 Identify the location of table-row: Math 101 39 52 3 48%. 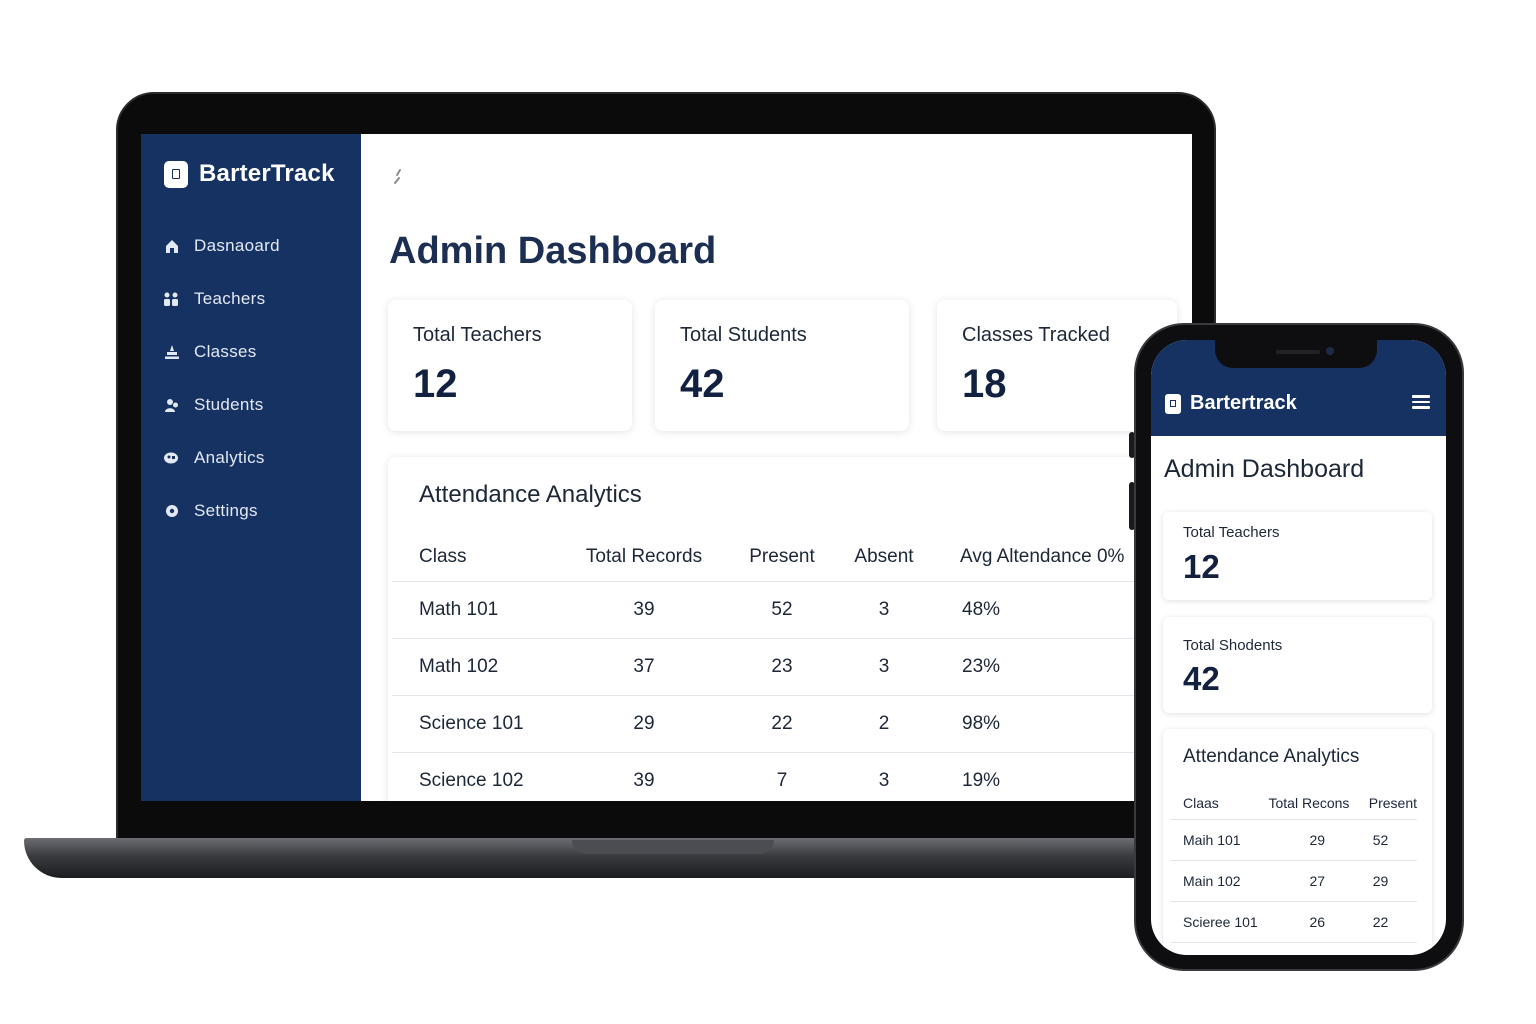
(772, 610).